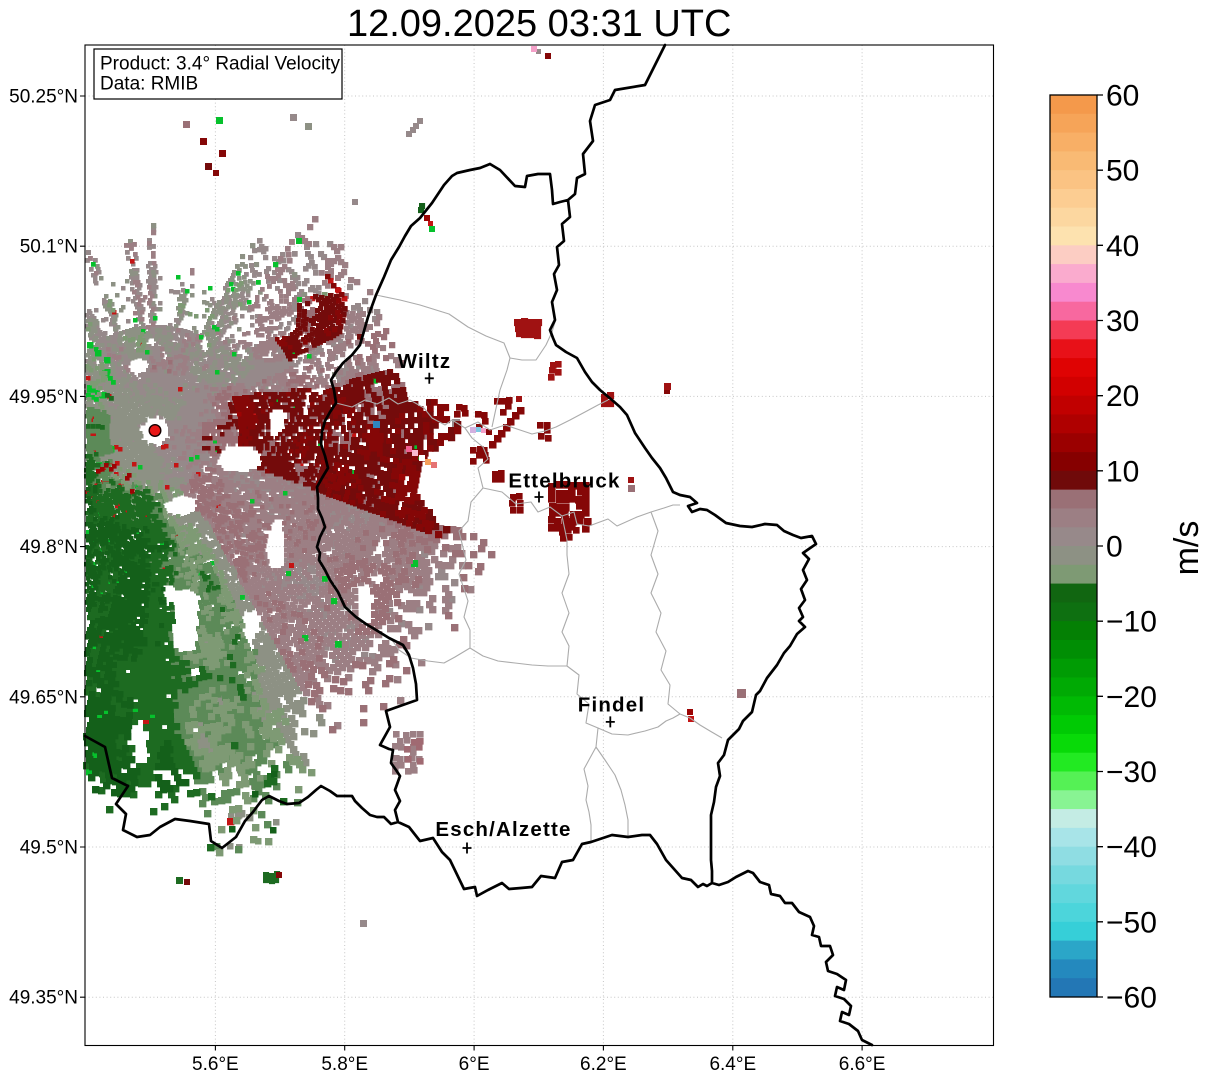 Image resolution: width=1207 pixels, height=1086 pixels. What do you see at coordinates (1122, 96) in the screenshot?
I see `svg-text: 60` at bounding box center [1122, 96].